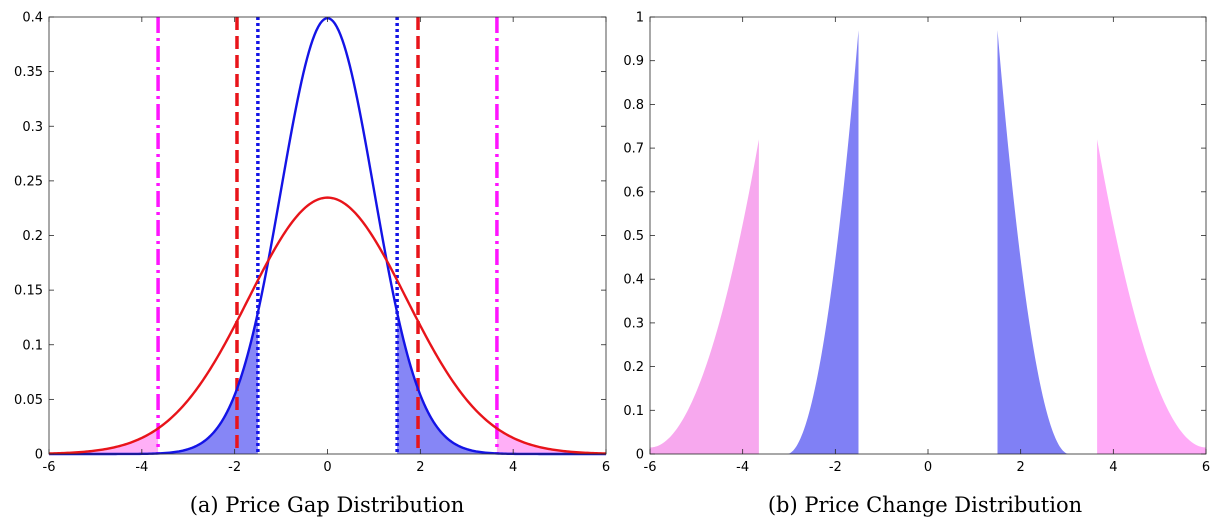 The width and height of the screenshot is (1217, 526). What do you see at coordinates (28, 291) in the screenshot?
I see `a-ytick-label: 0.15` at bounding box center [28, 291].